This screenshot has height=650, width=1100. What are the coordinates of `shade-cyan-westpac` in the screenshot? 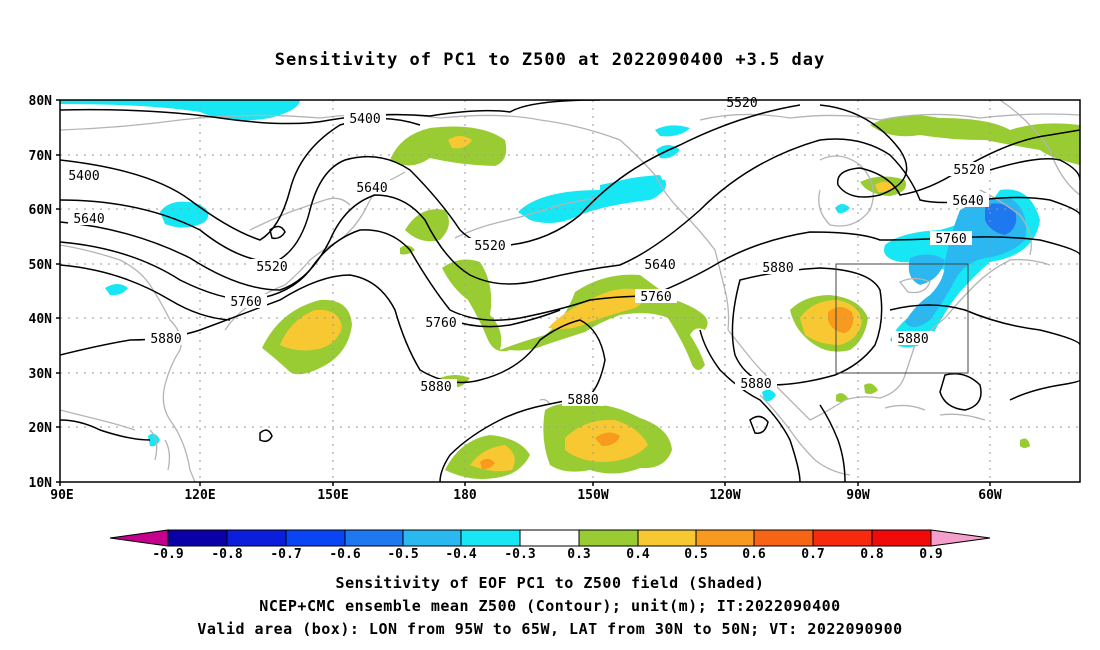 It's located at (184, 214).